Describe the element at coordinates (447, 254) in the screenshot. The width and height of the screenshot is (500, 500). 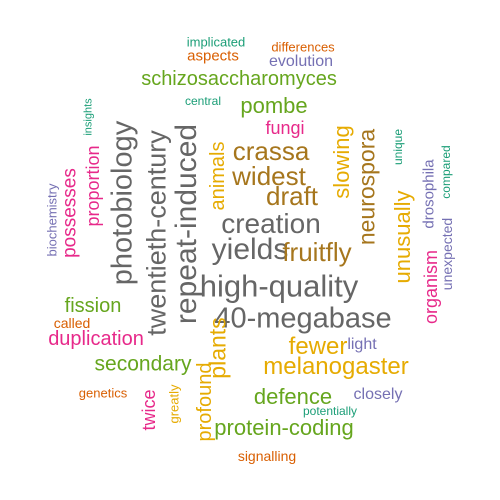
I see `word-unexpected: unexpected` at that location.